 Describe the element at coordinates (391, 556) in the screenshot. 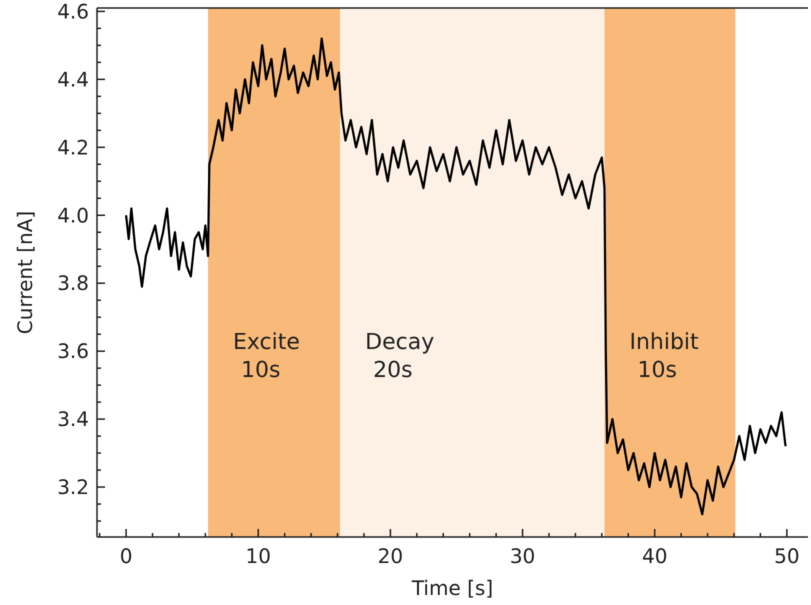

I see `x-tick-label: 20` at that location.